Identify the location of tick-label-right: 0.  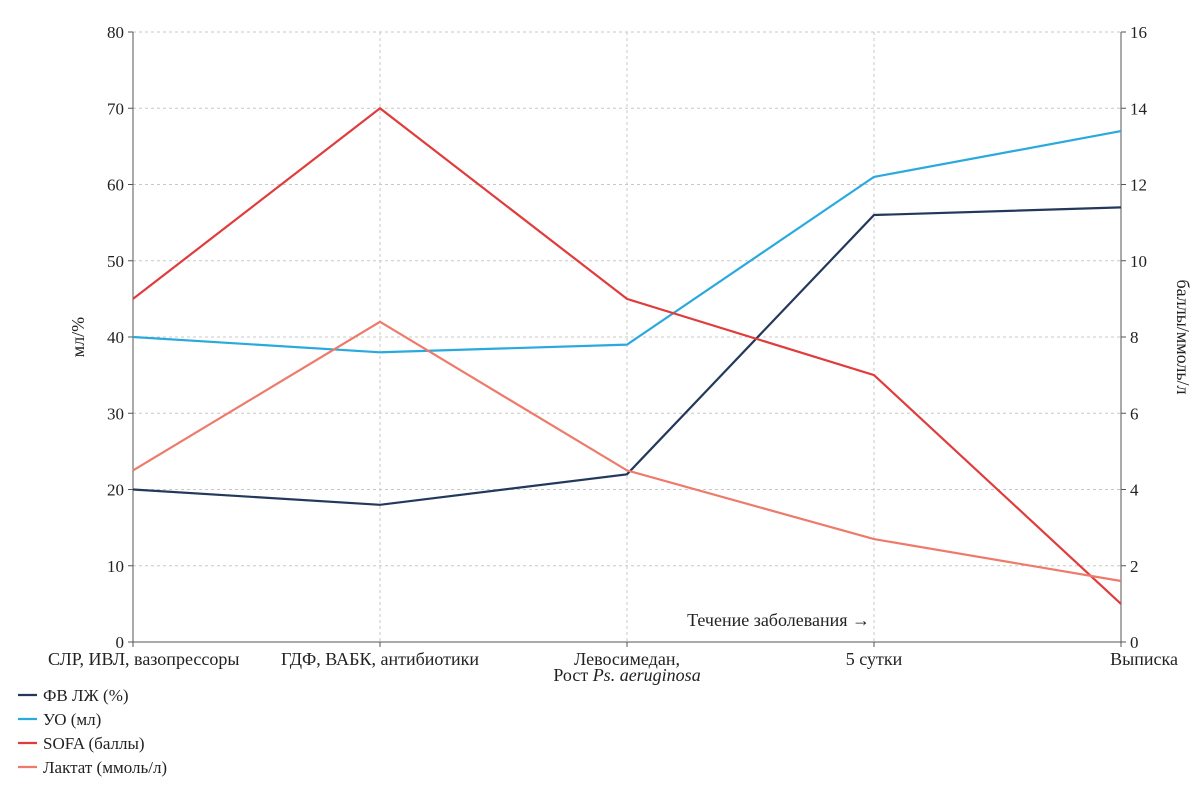
(1134, 642).